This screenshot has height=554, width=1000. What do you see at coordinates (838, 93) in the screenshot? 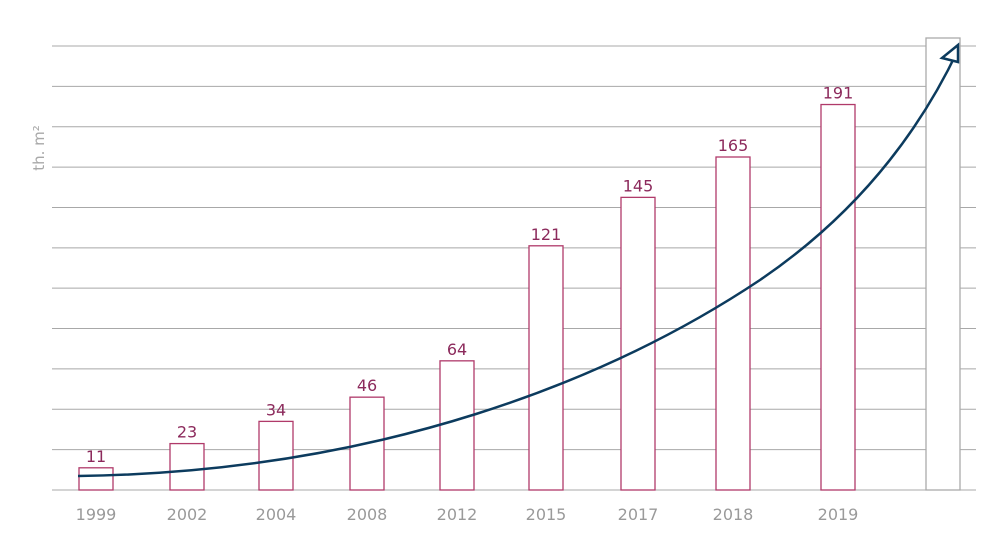
I see `value-label: 191` at bounding box center [838, 93].